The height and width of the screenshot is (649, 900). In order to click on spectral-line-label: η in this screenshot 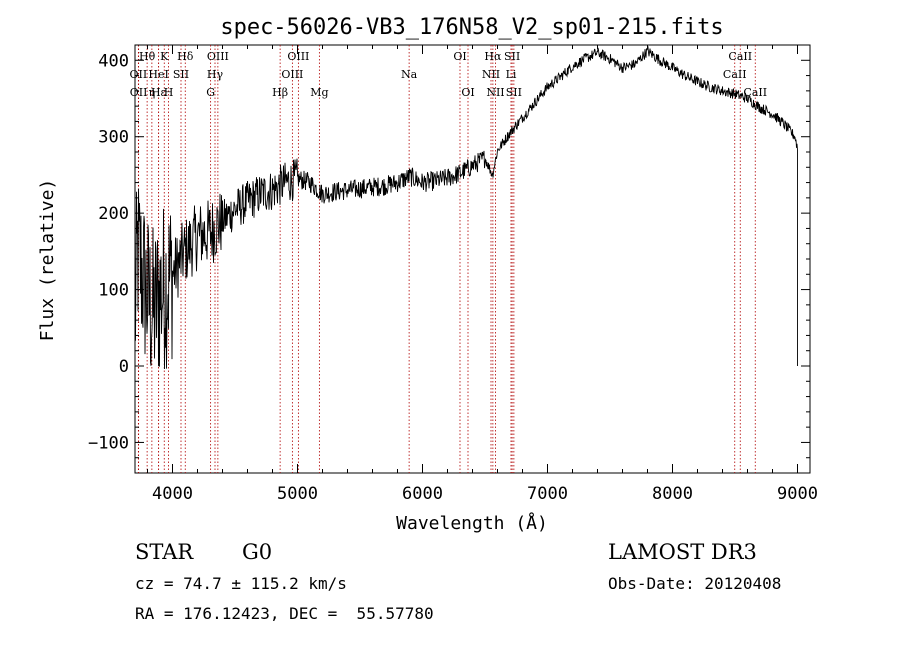, I will do `click(152, 92)`.